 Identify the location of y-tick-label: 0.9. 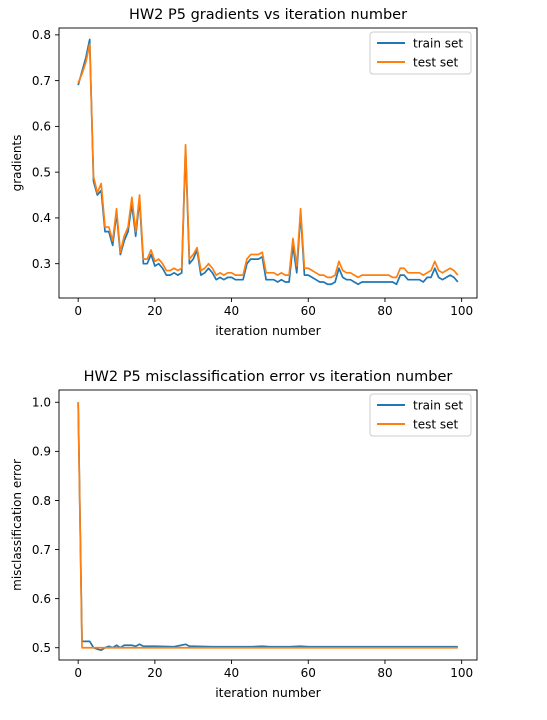
(41, 452).